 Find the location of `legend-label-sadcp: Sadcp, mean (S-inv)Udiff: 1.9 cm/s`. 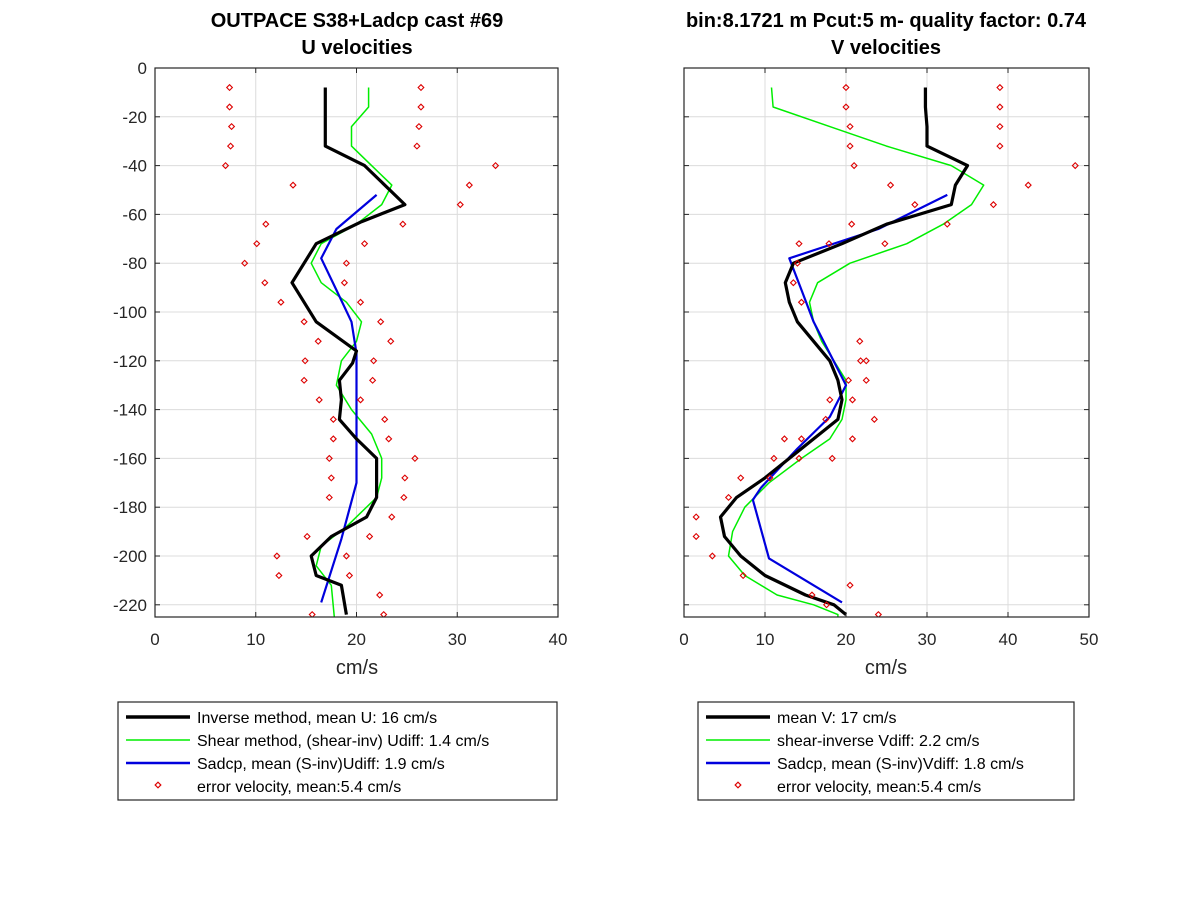

legend-label-sadcp: Sadcp, mean (S-inv)Udiff: 1.9 cm/s is located at coordinates (321, 764).